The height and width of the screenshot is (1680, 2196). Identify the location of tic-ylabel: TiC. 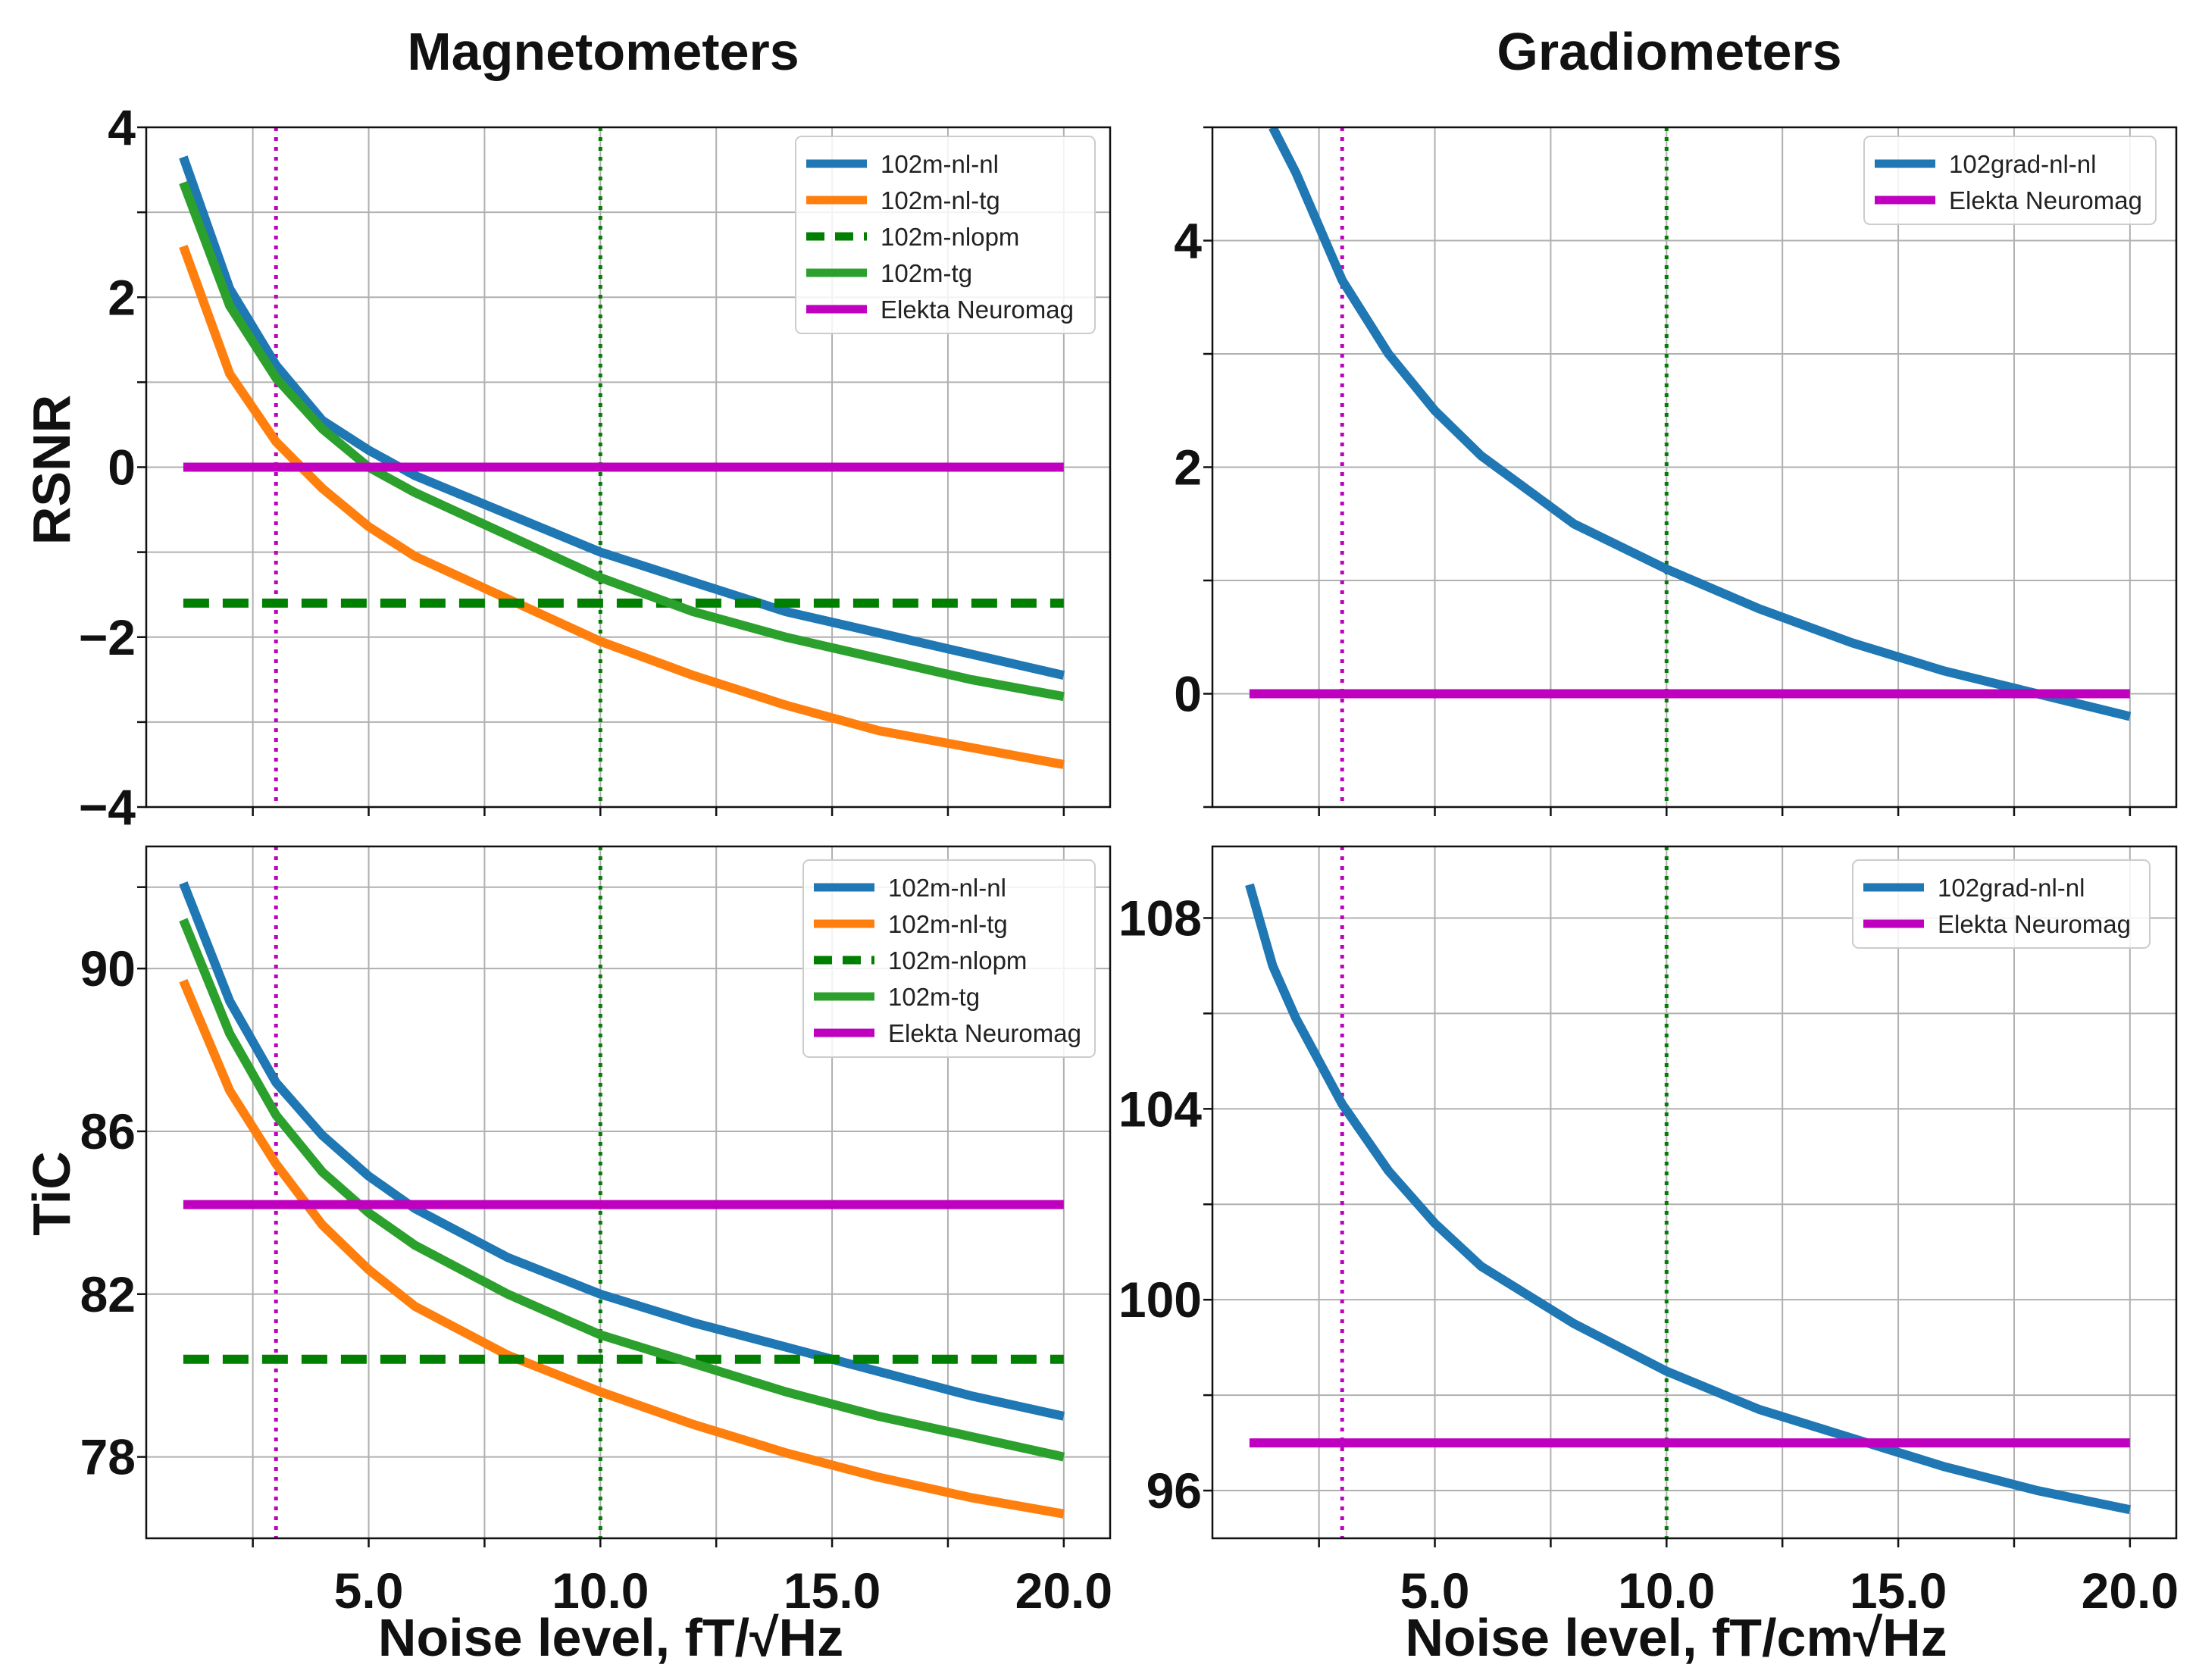
(51, 1193).